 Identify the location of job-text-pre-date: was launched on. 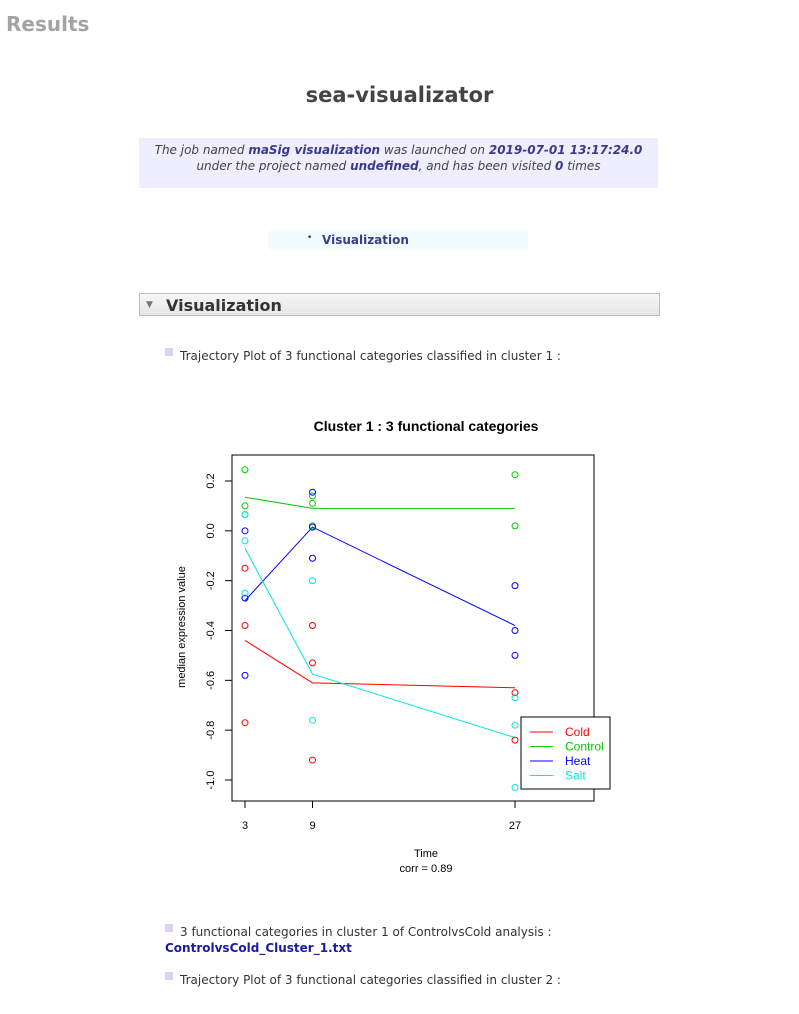
(434, 150).